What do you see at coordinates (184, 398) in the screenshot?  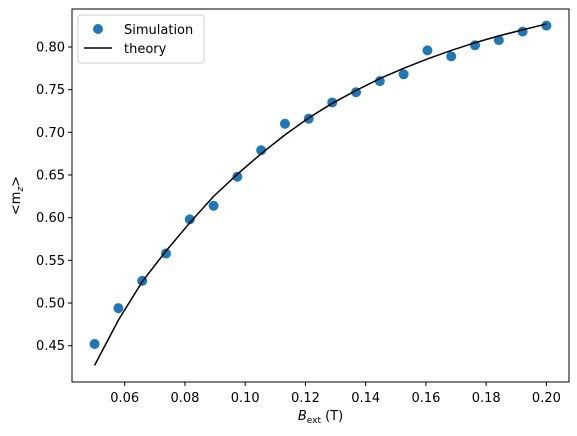 I see `x-tick-label: 0.08` at bounding box center [184, 398].